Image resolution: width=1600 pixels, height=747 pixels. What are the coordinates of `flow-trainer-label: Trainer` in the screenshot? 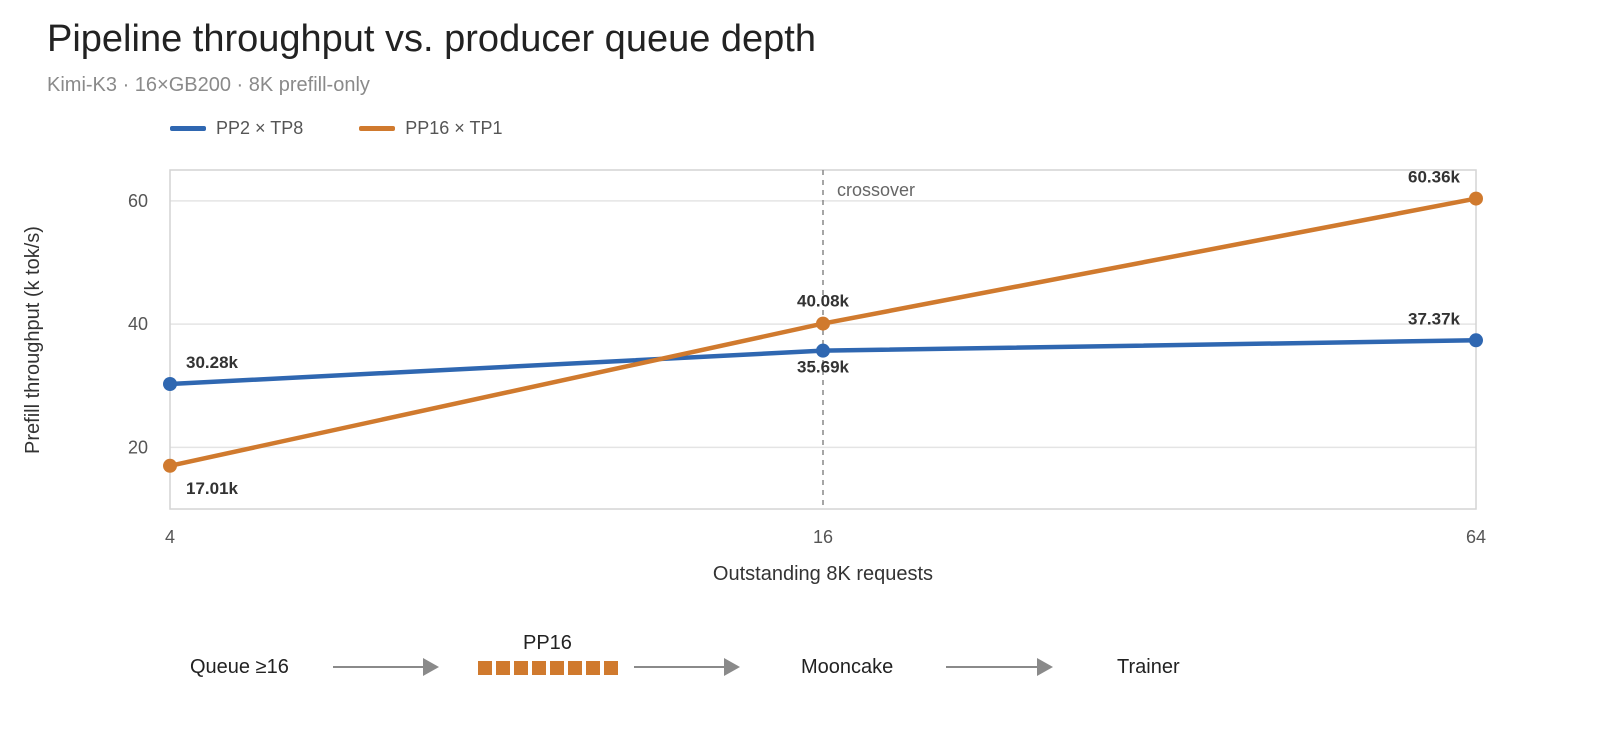 It's located at (1148, 667).